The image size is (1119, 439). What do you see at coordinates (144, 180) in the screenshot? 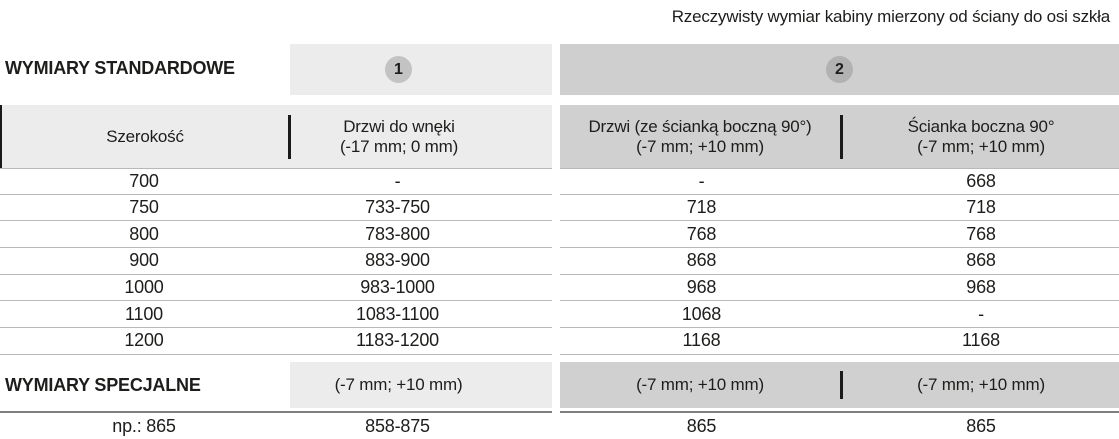
I see `cell-width: 700` at bounding box center [144, 180].